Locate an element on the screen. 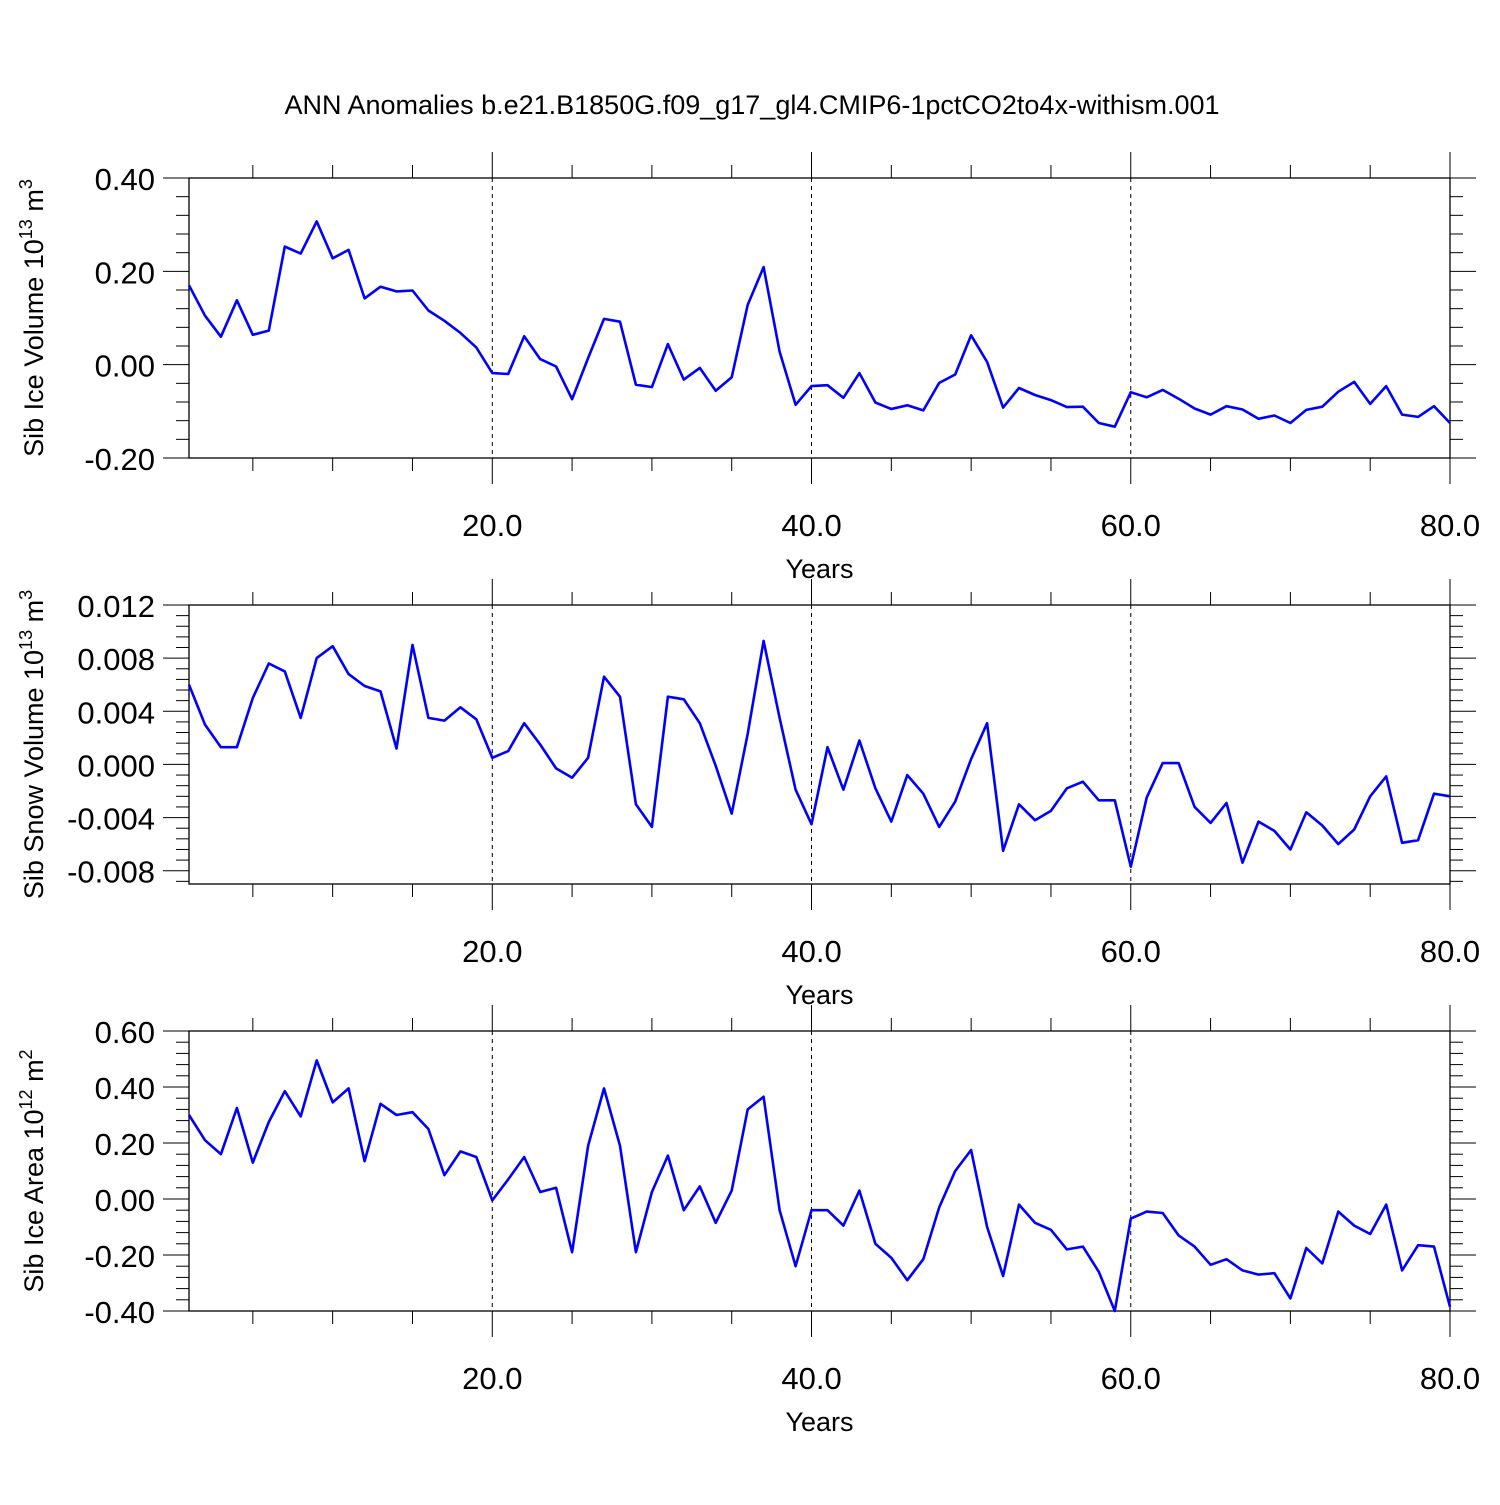  y-tick-label: 0.008 is located at coordinates (116, 659).